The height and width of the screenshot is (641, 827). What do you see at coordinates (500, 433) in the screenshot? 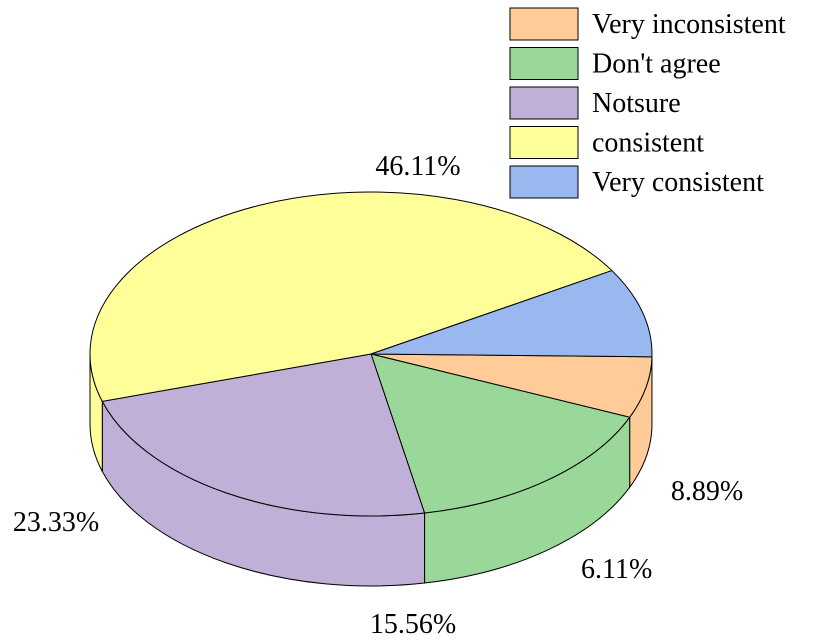
I see `pie-slice-don-t-agree` at bounding box center [500, 433].